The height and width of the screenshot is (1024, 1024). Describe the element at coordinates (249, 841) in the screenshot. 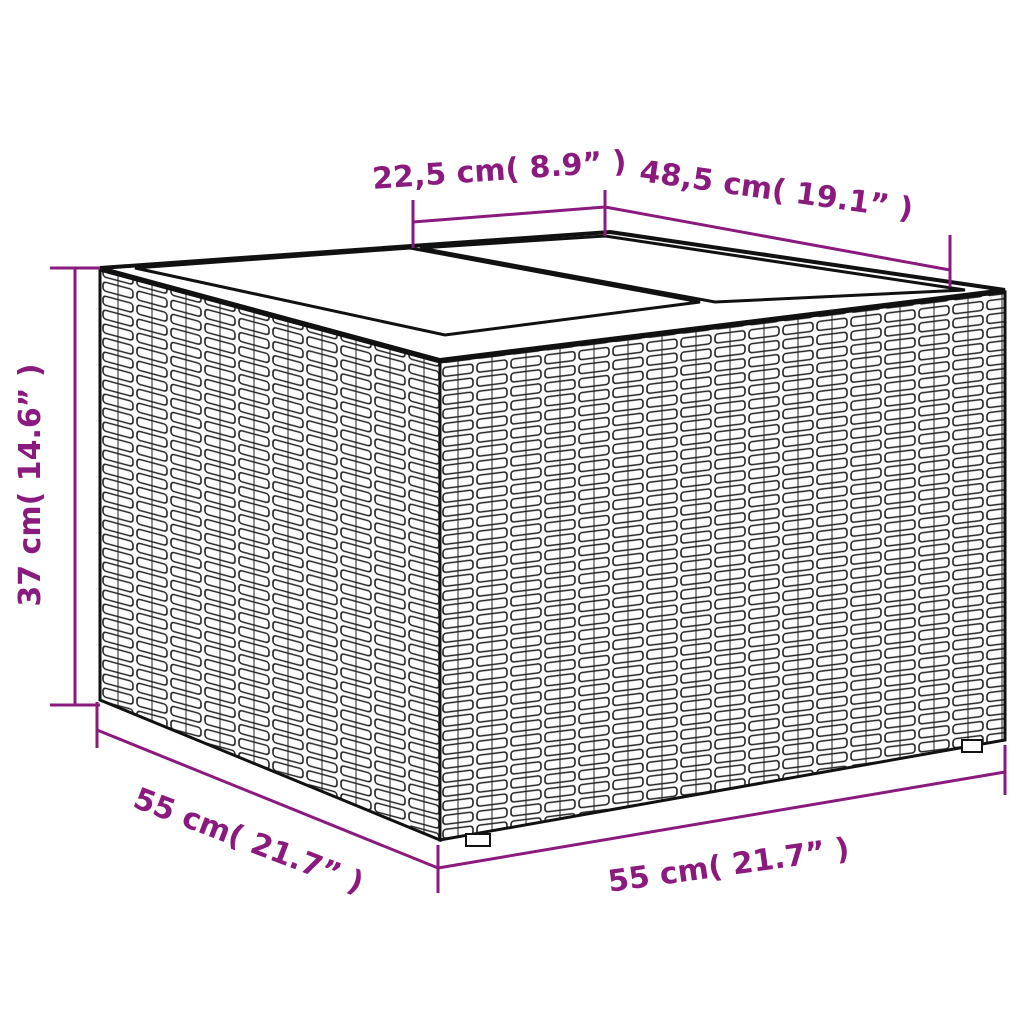

I see `depth-label: 55 cm( 21.7” )` at that location.